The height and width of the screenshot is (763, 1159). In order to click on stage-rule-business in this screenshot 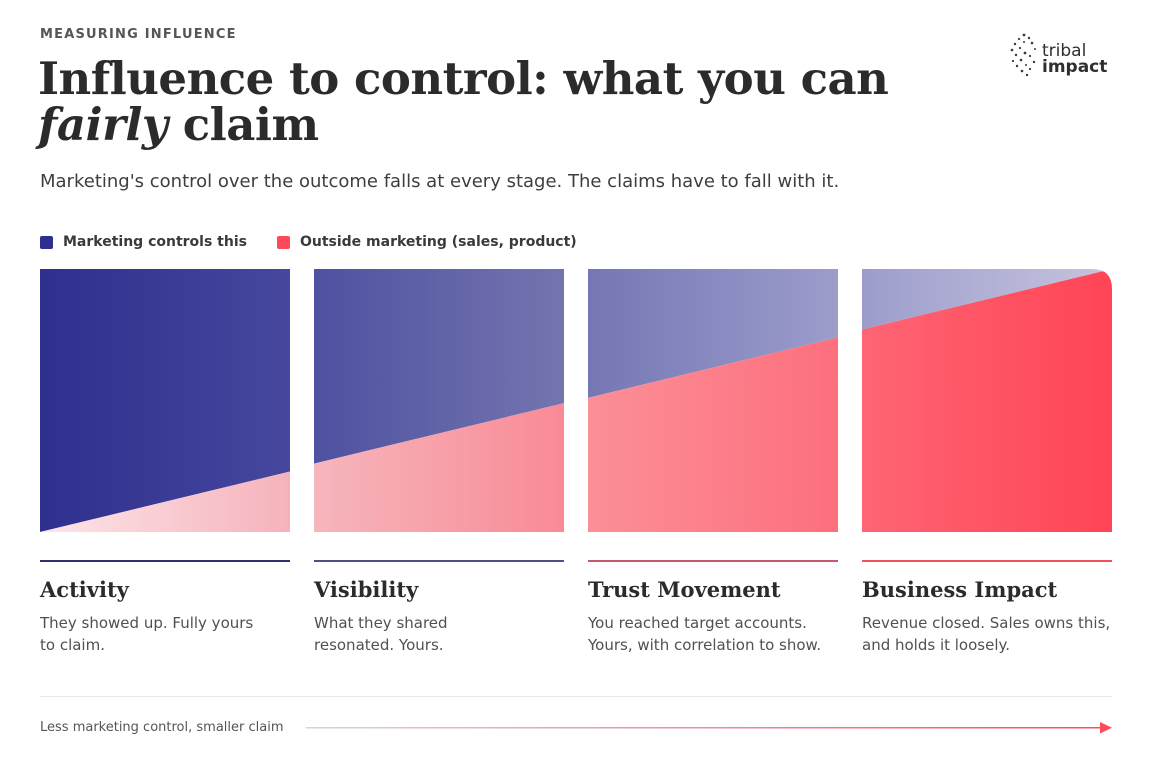, I will do `click(987, 561)`.